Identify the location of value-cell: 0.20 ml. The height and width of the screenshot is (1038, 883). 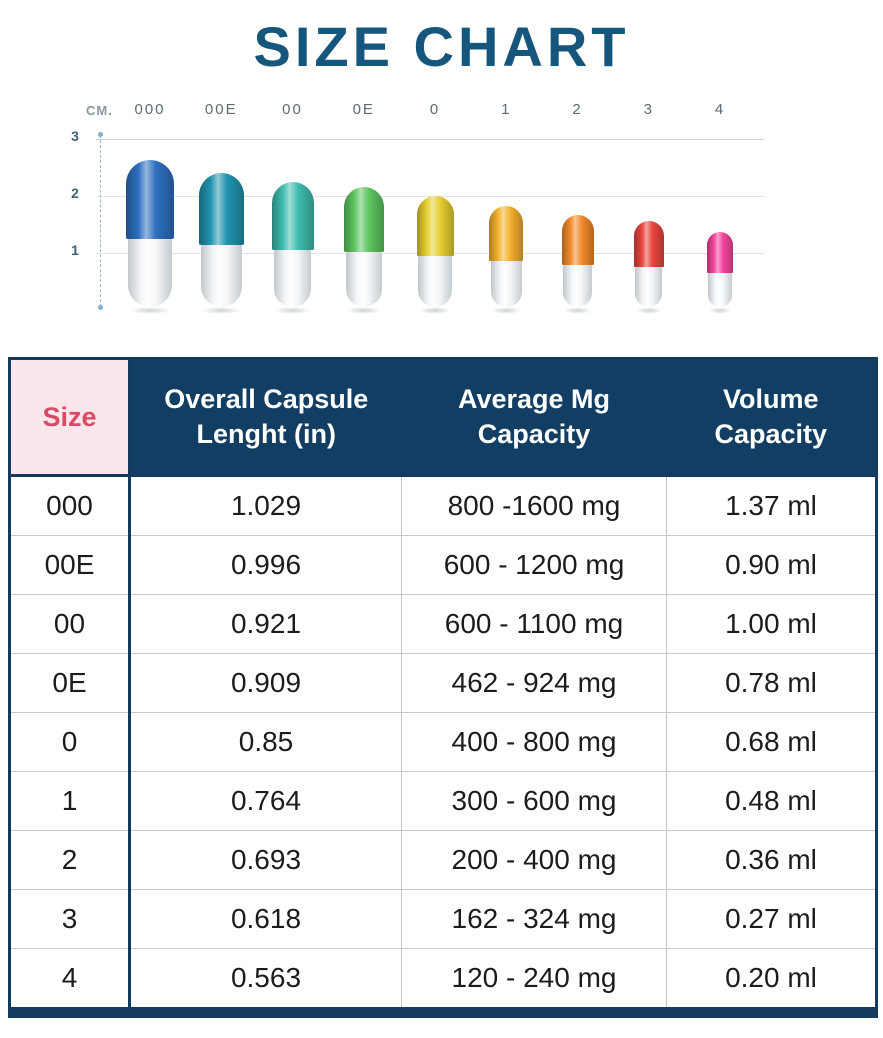
(771, 980).